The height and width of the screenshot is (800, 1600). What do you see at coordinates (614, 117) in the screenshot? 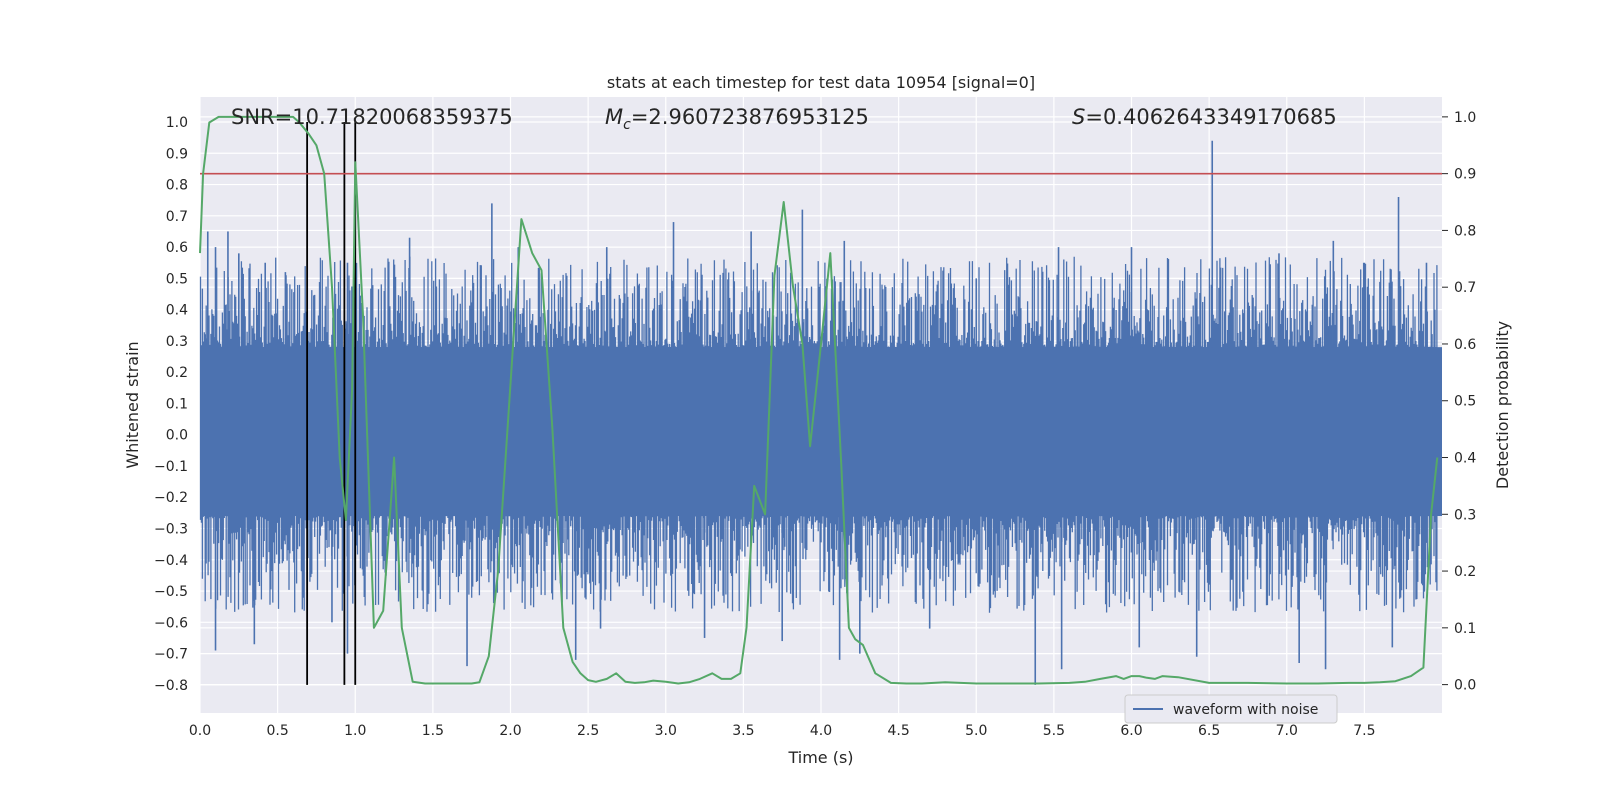
I see `chirp-mass-symbol: M` at bounding box center [614, 117].